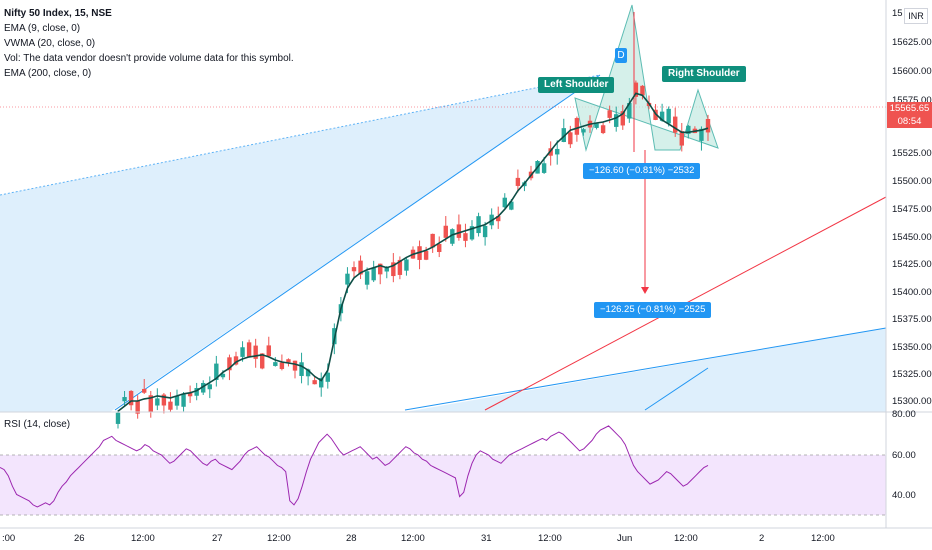 This screenshot has width=932, height=550. Describe the element at coordinates (621, 55) in the screenshot. I see `head-marker-badge: D` at that location.